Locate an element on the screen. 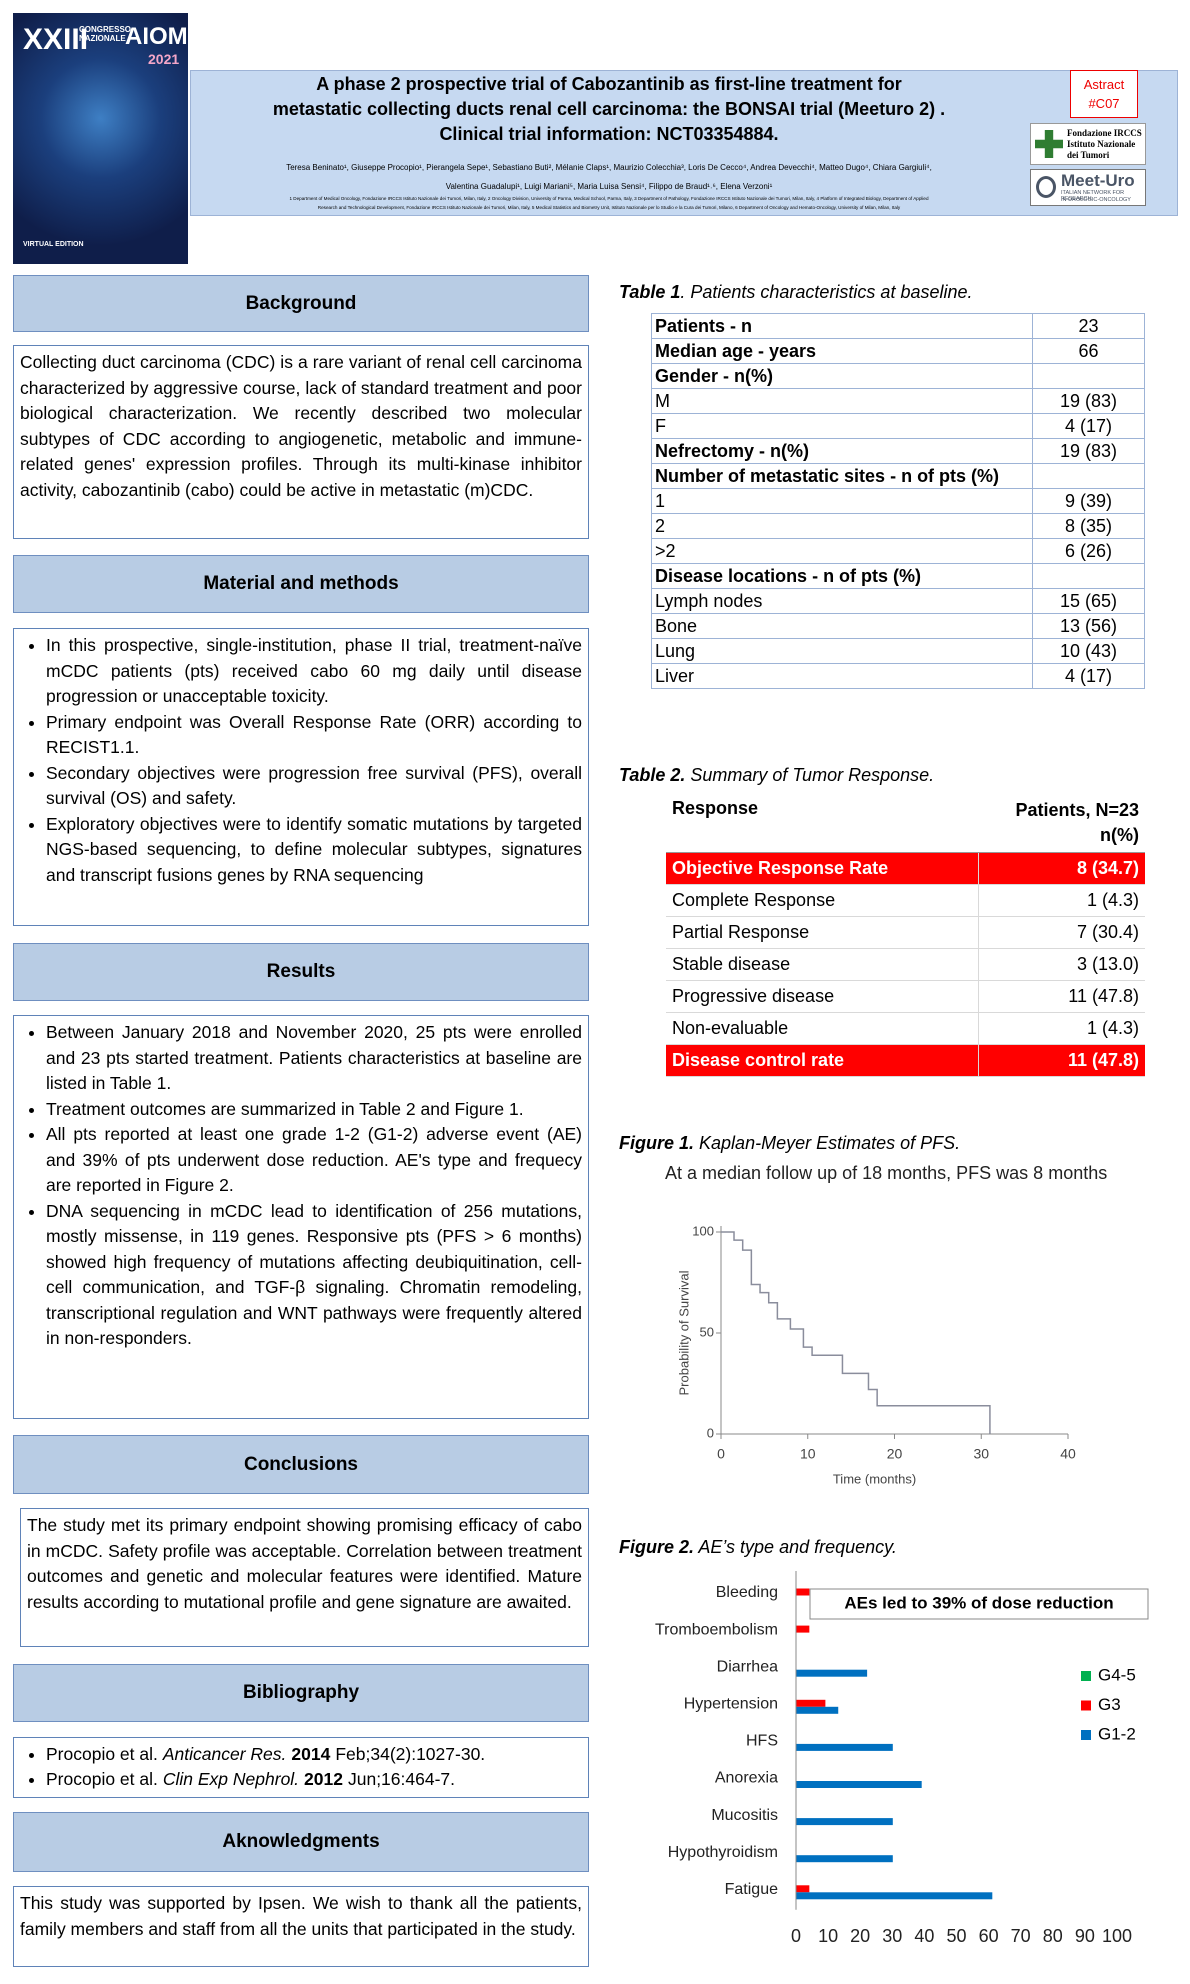 The width and height of the screenshot is (1190, 1984). x-tick-label: 50 is located at coordinates (956, 1936).